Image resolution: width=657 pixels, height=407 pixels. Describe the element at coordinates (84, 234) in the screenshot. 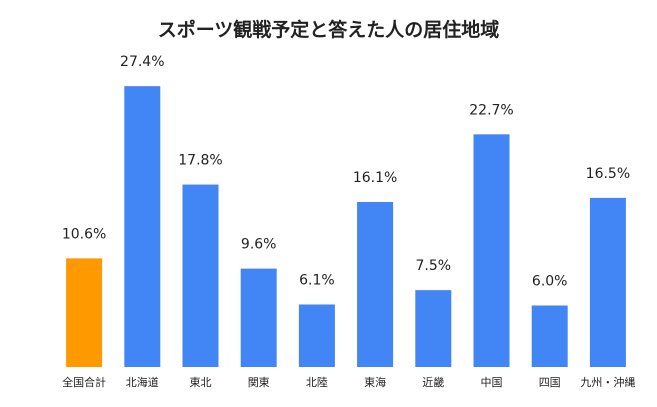

I see `value-label-0: 10.6%` at that location.